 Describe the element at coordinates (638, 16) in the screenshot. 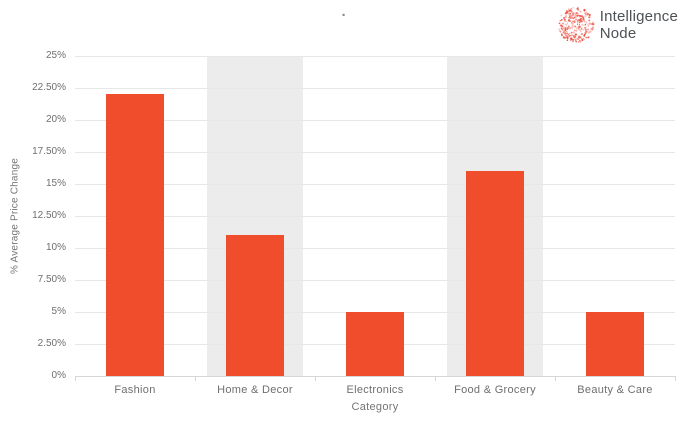

I see `logo-text-line1: Intelligence` at that location.